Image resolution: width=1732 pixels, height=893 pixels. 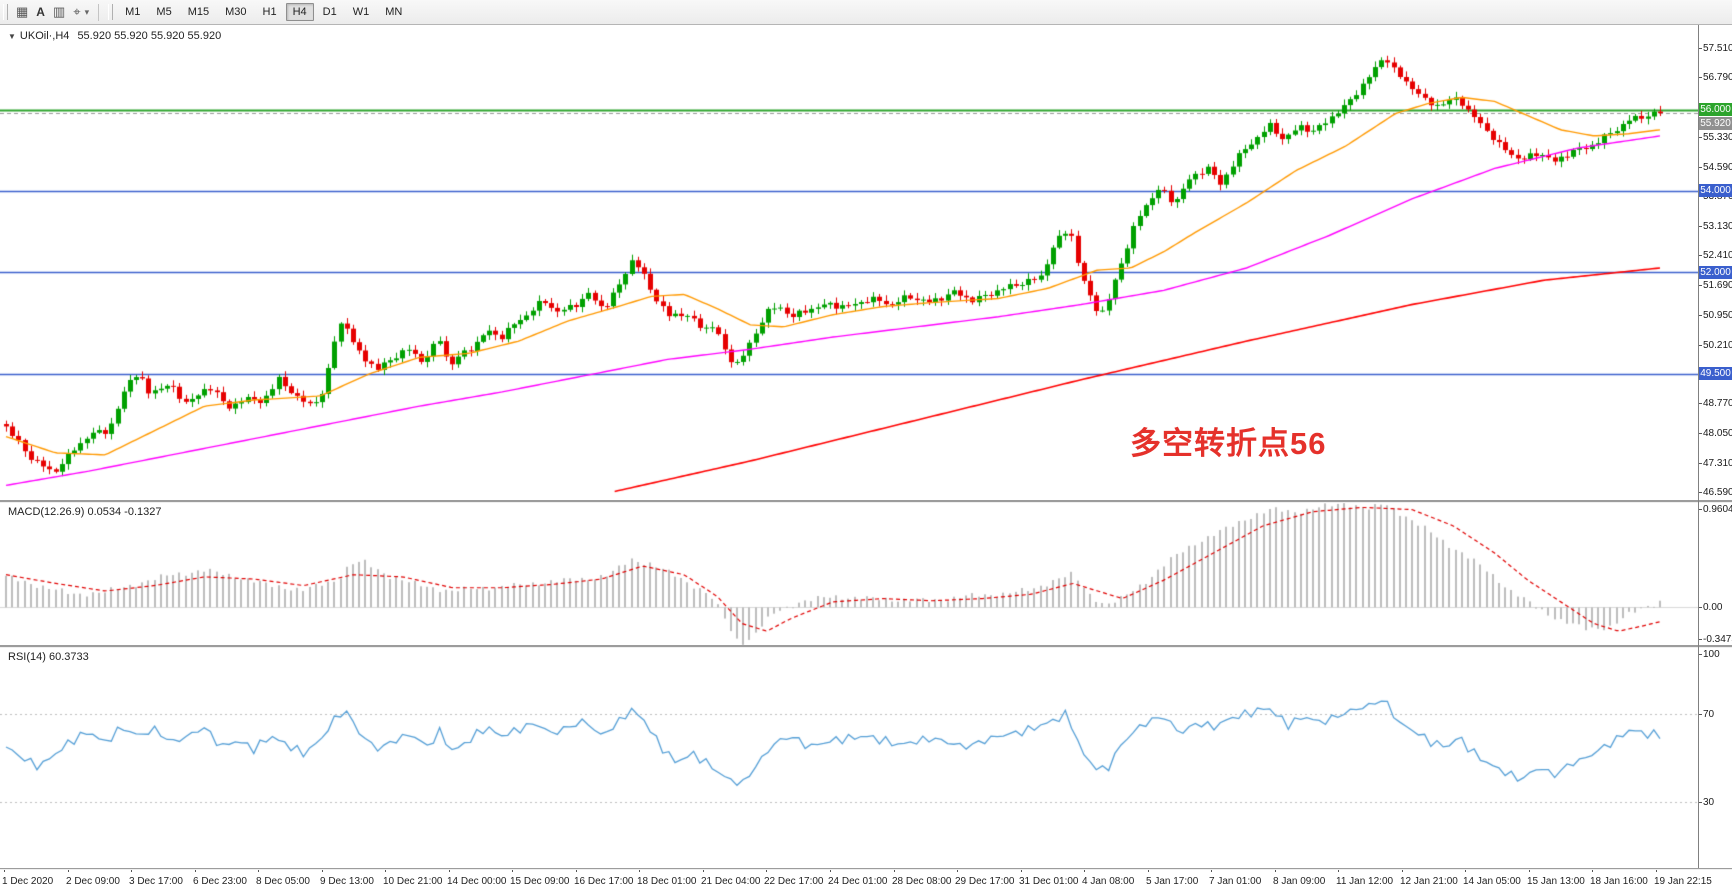 I want to click on timeframe-button-mn: MN, so click(x=394, y=12).